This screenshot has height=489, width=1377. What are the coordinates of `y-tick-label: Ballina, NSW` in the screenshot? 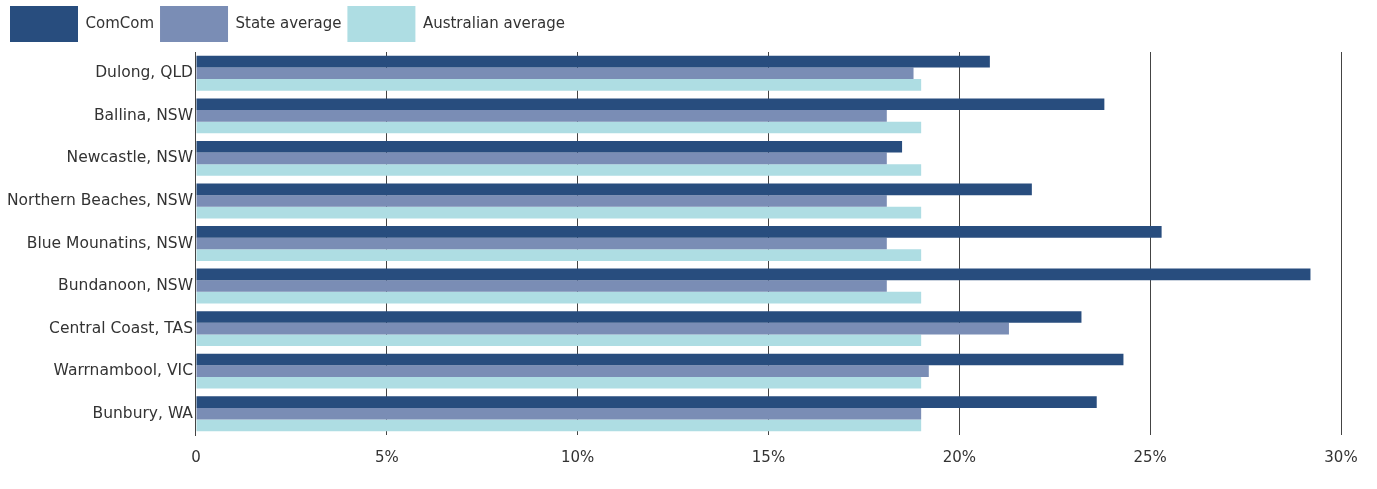 It's located at (143, 114).